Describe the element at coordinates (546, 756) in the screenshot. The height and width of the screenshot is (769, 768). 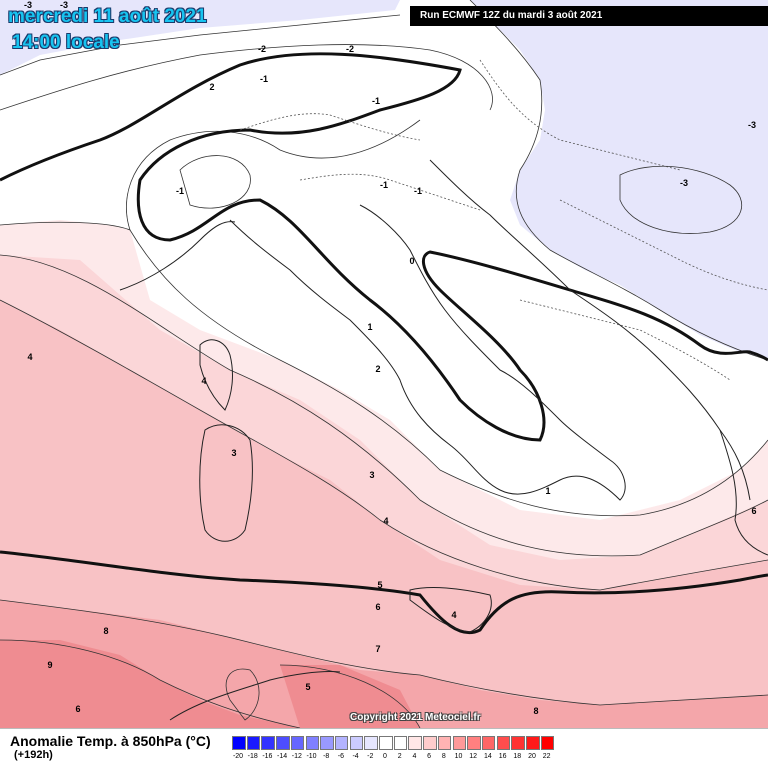
I see `scale-tick-label: 22` at that location.